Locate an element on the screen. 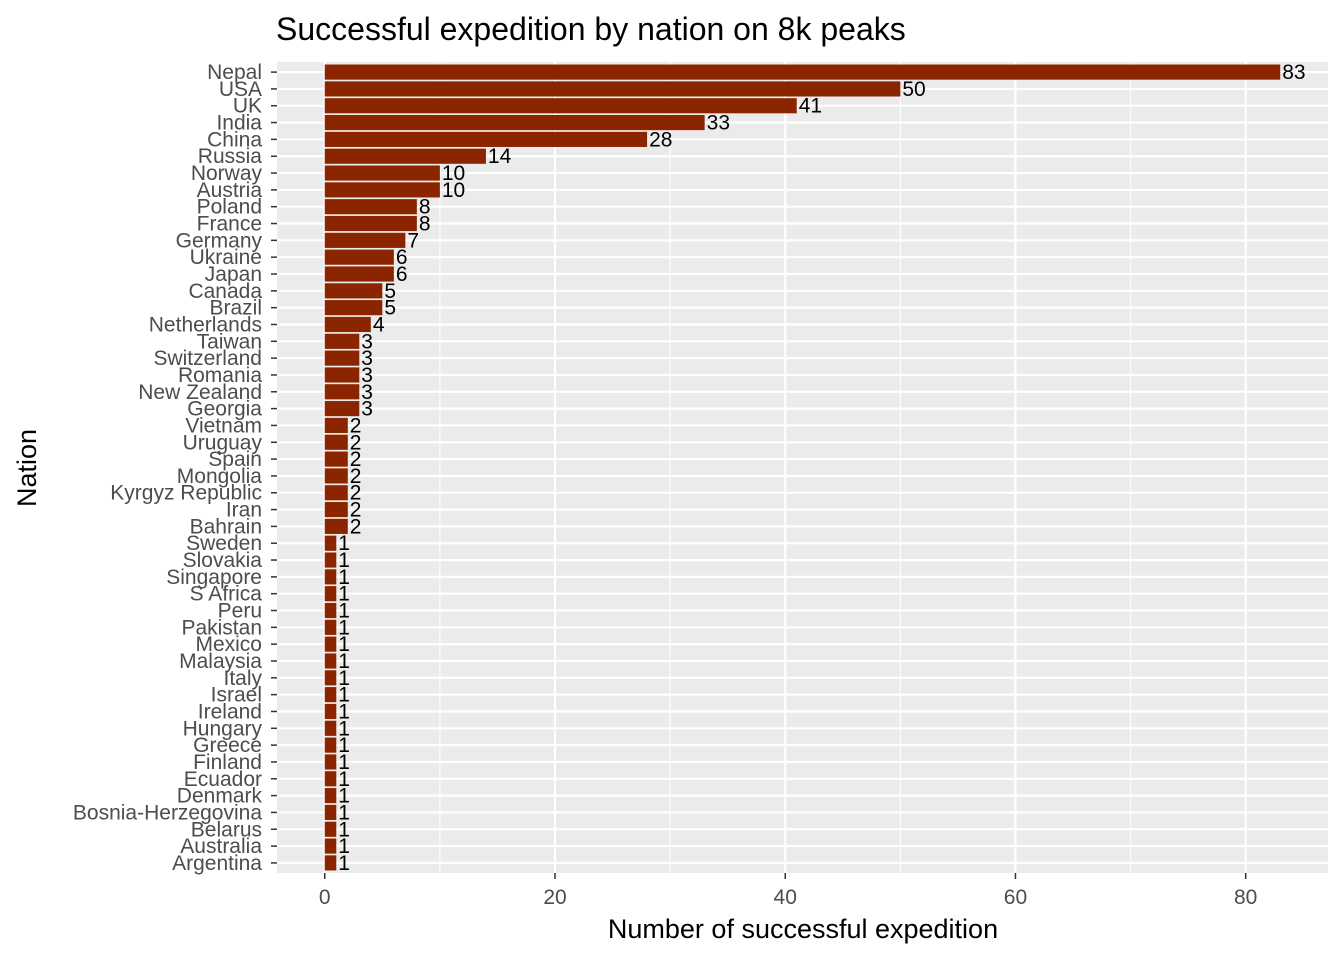 The image size is (1344, 960). y-tick-label: Israel is located at coordinates (236, 695).